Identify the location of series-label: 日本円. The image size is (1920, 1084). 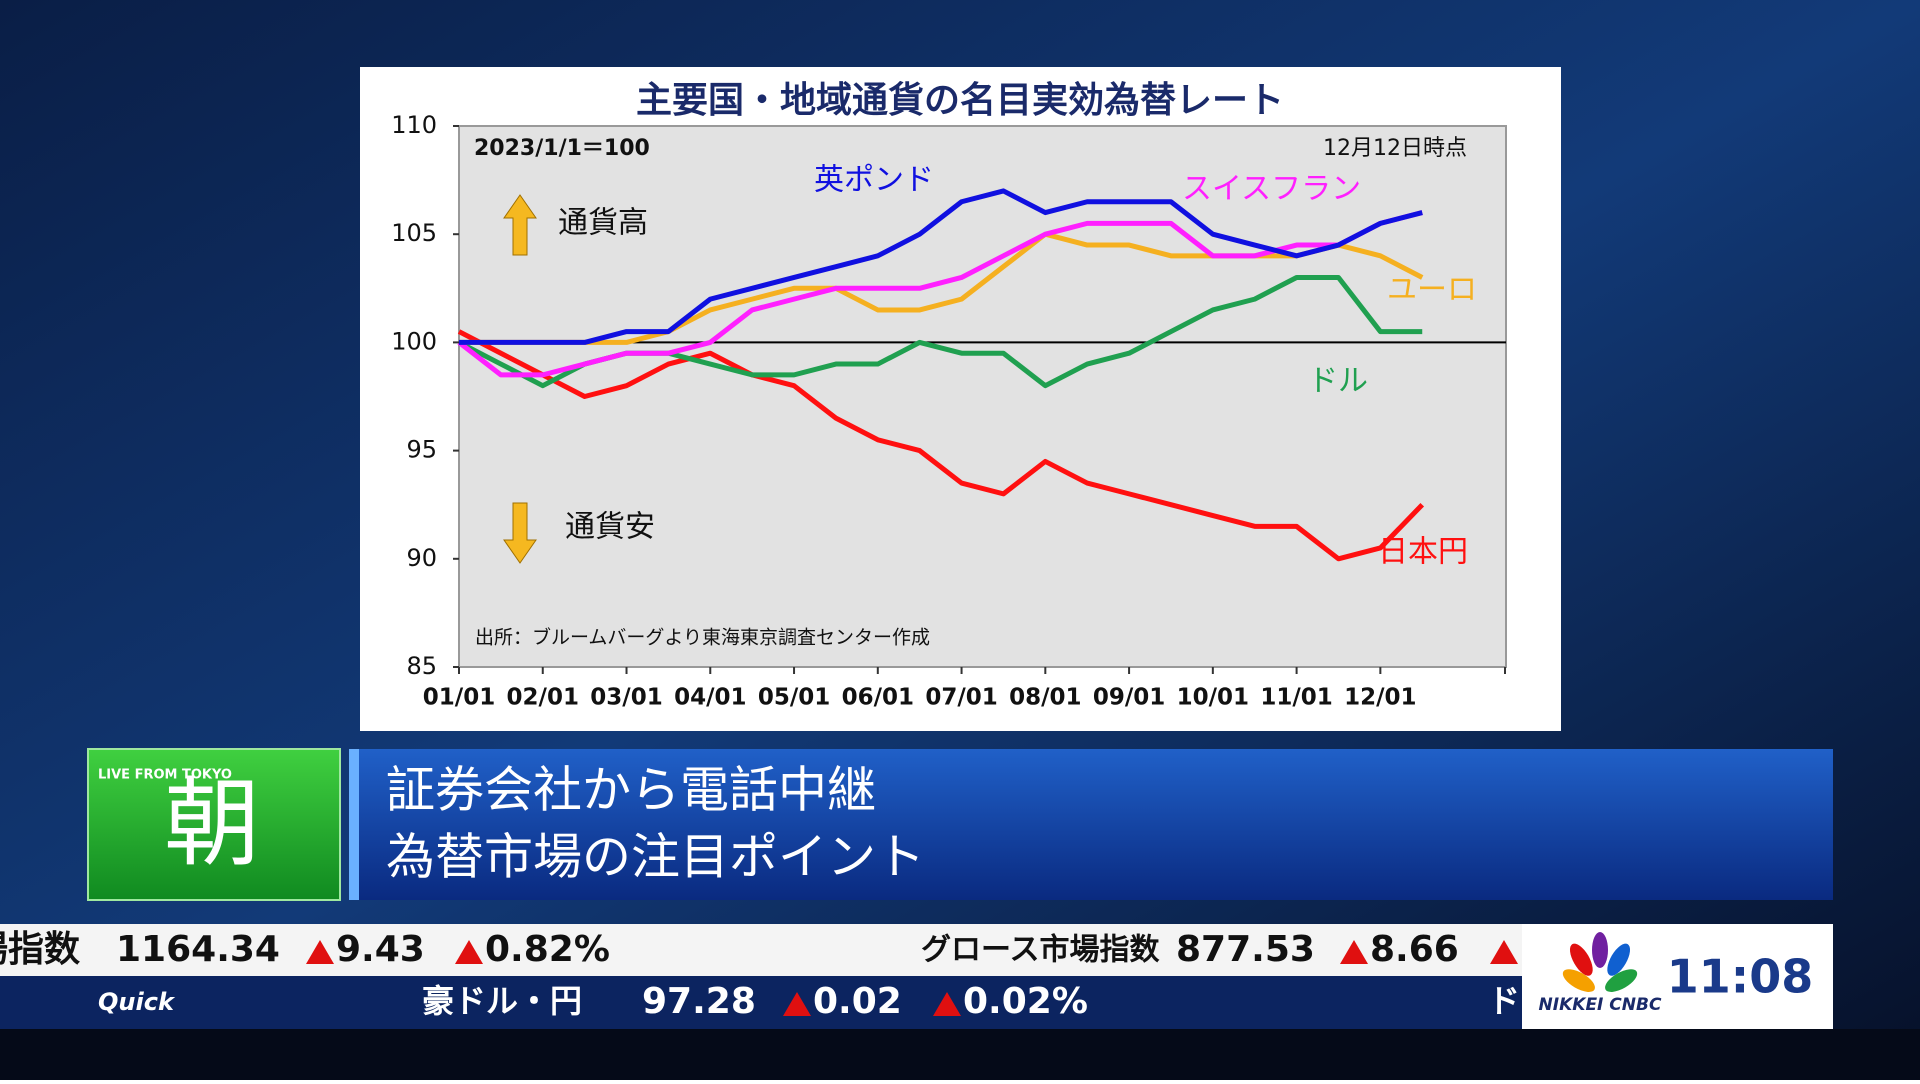
(1423, 552).